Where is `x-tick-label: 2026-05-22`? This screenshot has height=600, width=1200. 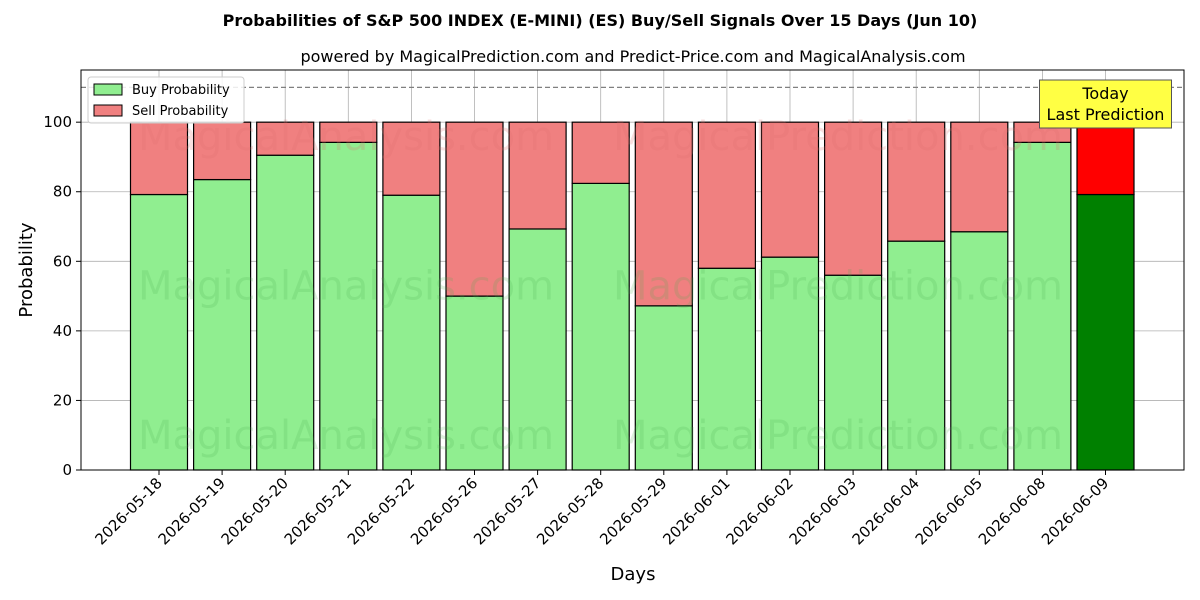 x-tick-label: 2026-05-22 is located at coordinates (381, 511).